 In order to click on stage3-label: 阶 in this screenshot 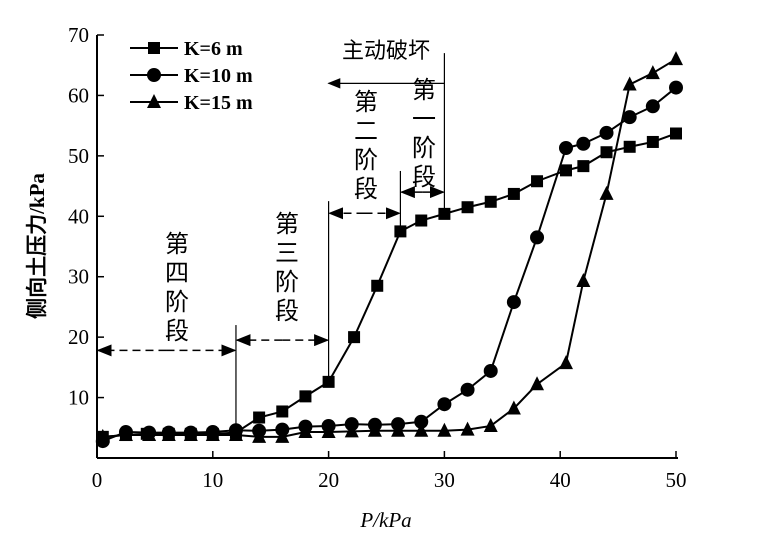, I will do `click(287, 282)`.